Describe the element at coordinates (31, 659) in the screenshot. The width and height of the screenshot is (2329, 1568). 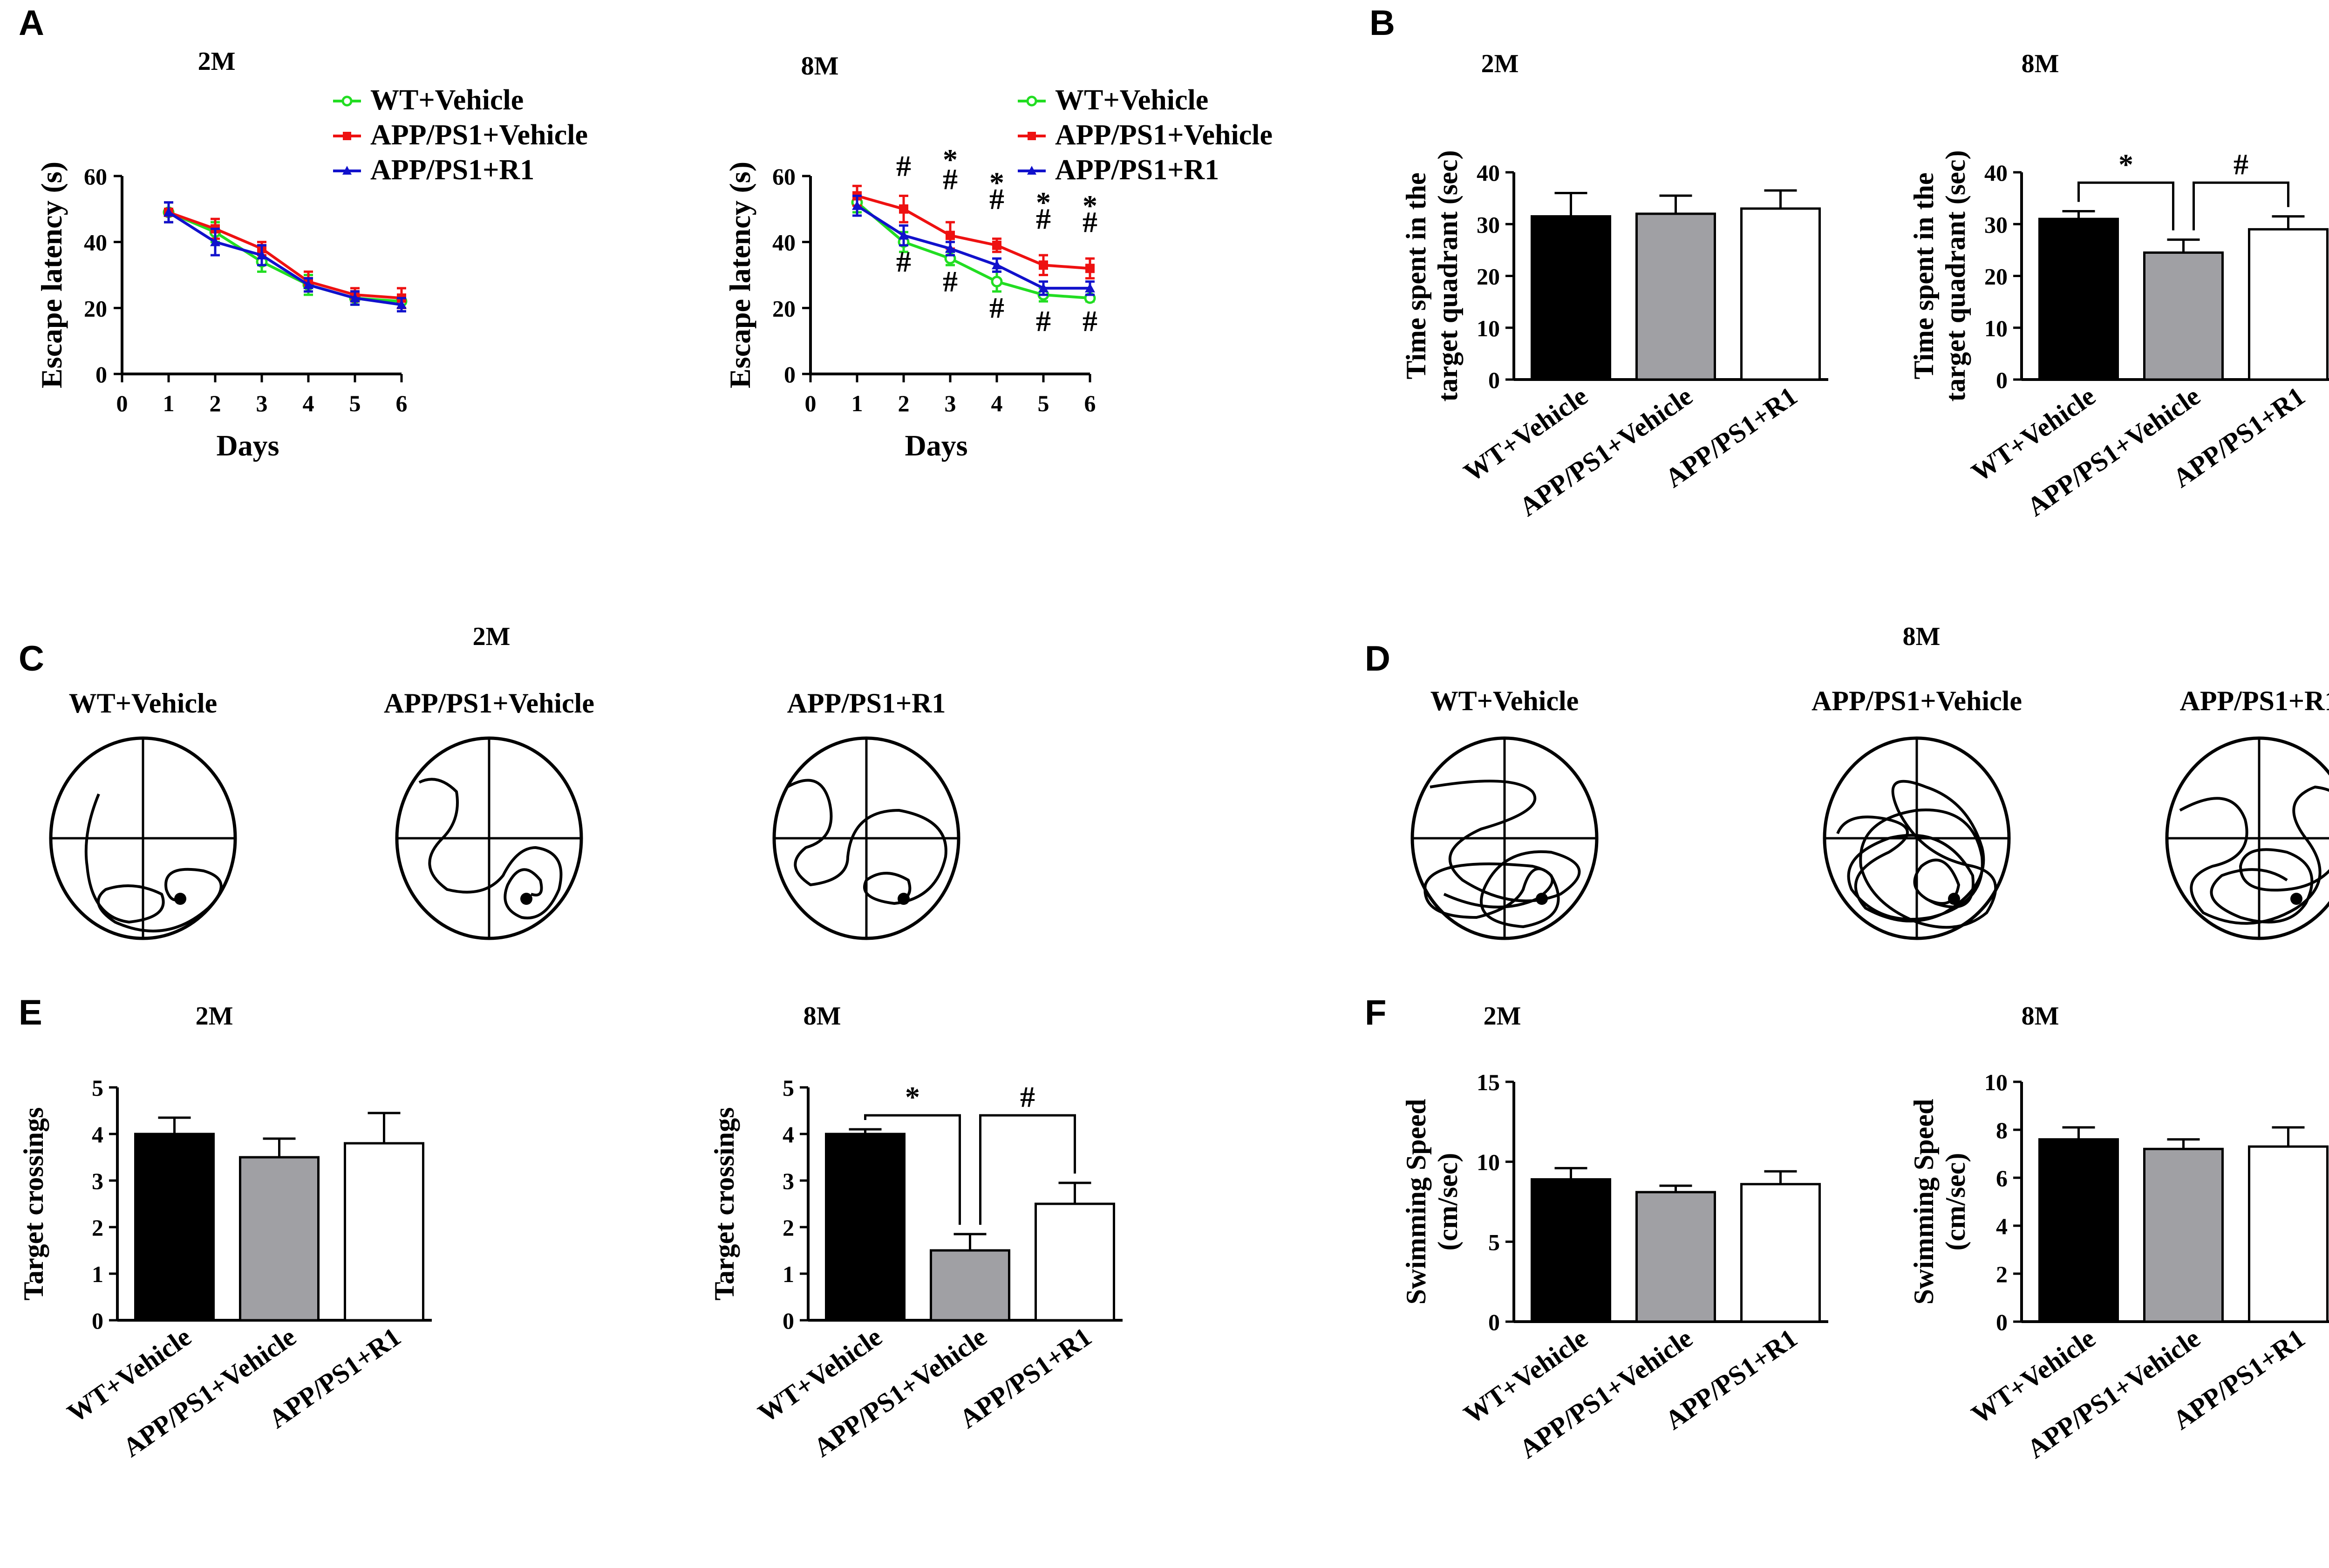
I see `panel-label-c: C` at that location.